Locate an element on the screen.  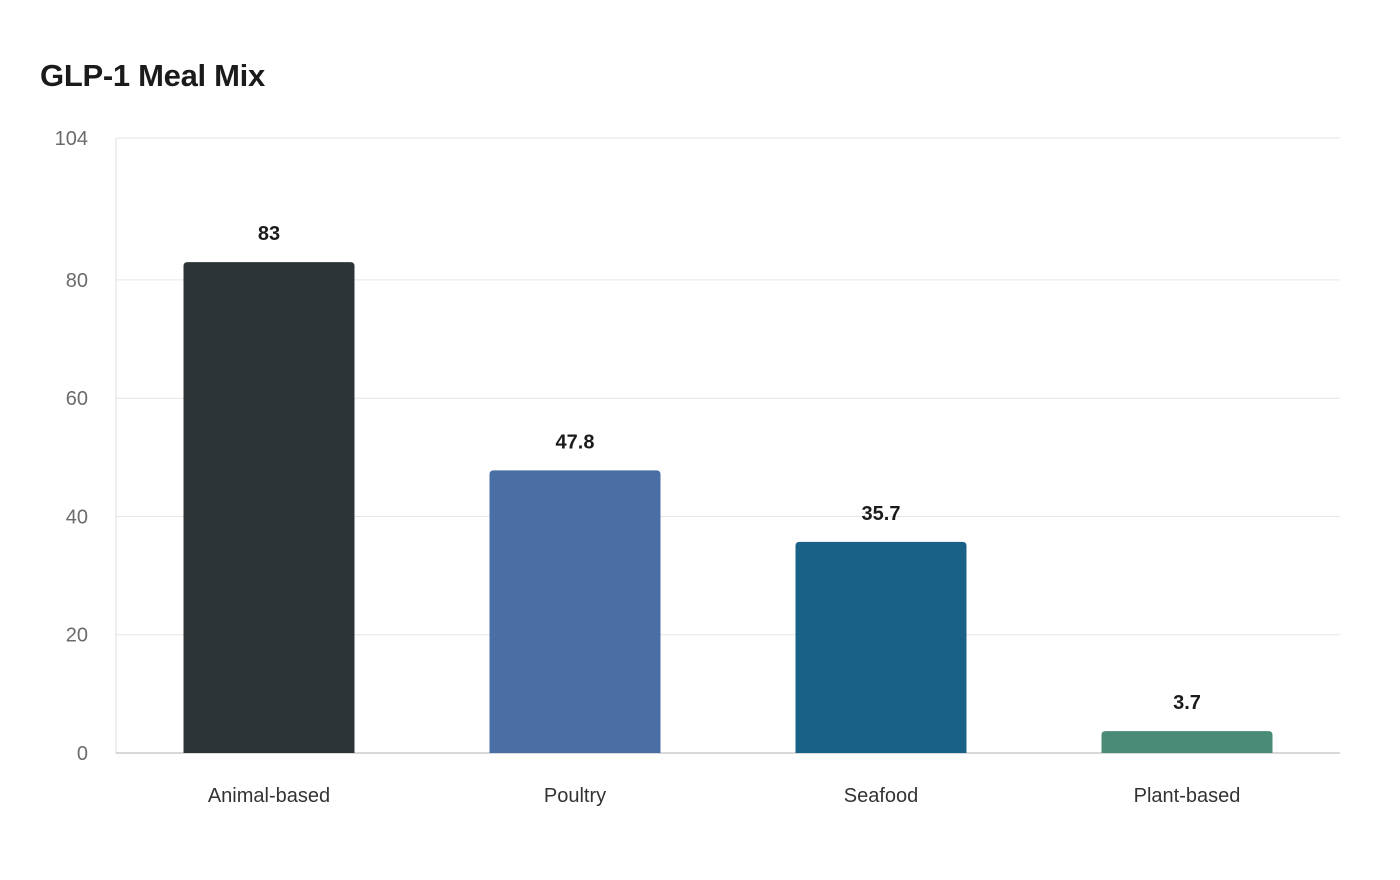
y-tick-label: 80 is located at coordinates (77, 281).